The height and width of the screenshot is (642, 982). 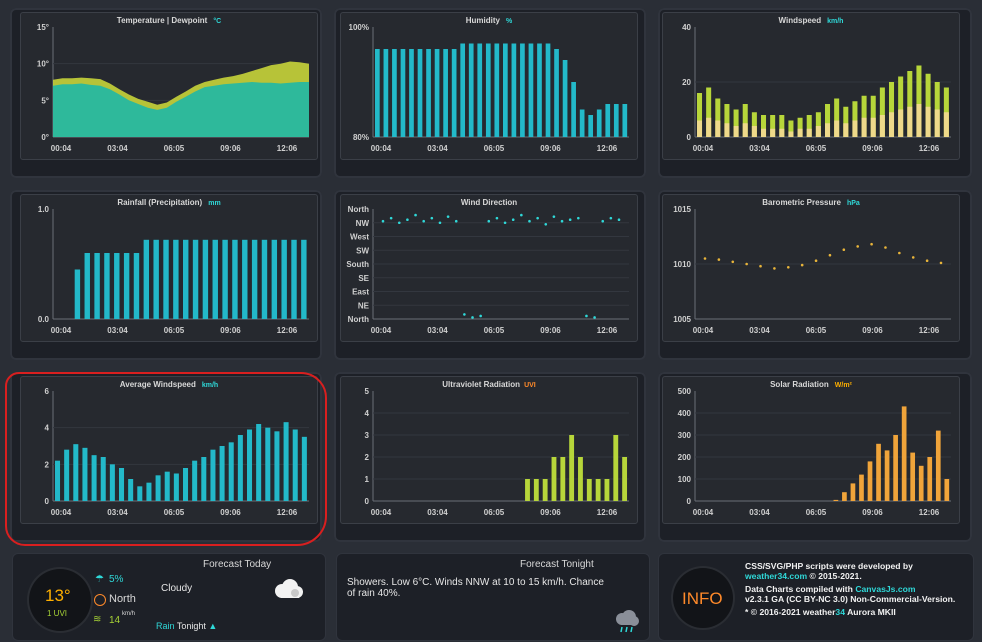 What do you see at coordinates (57, 613) in the screenshot?
I see `forecast-uvi: 1 UVI` at bounding box center [57, 613].